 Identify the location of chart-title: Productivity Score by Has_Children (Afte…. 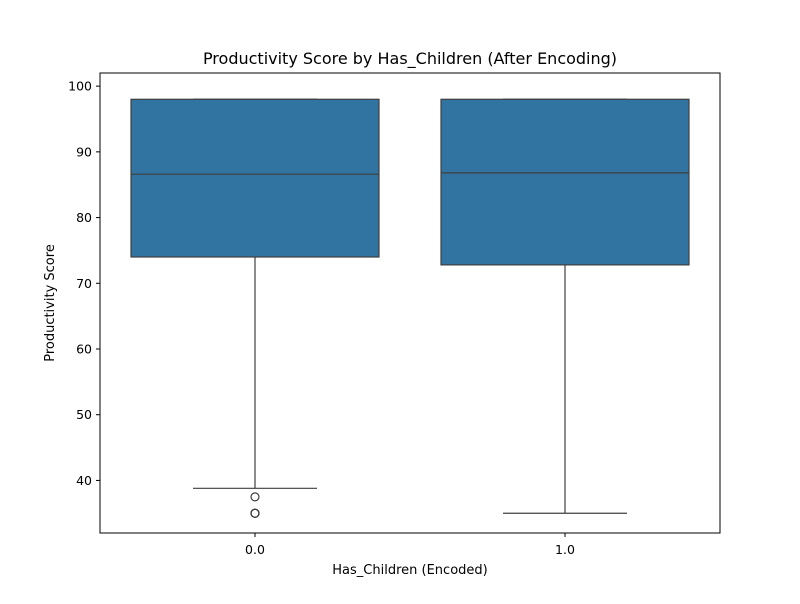
(410, 59).